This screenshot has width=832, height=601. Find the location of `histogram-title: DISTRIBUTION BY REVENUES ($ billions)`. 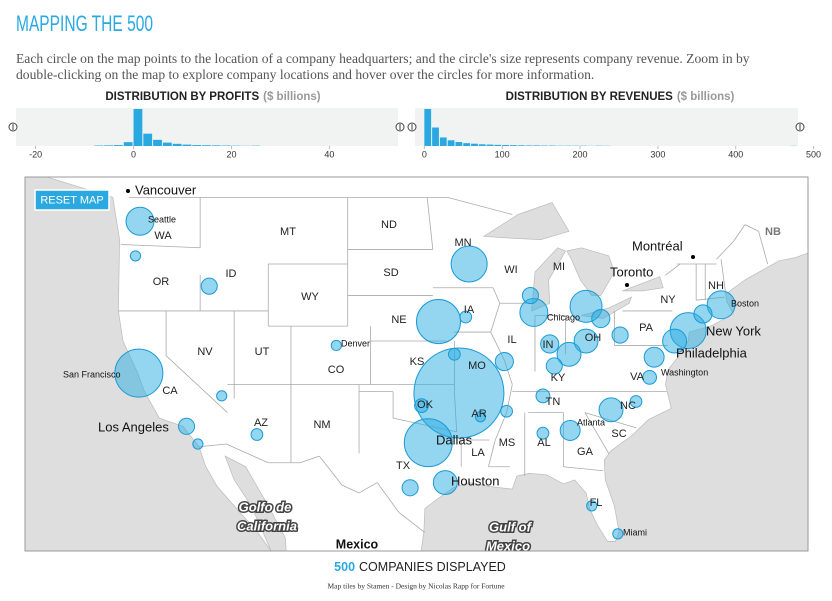

histogram-title: DISTRIBUTION BY REVENUES ($ billions) is located at coordinates (620, 97).